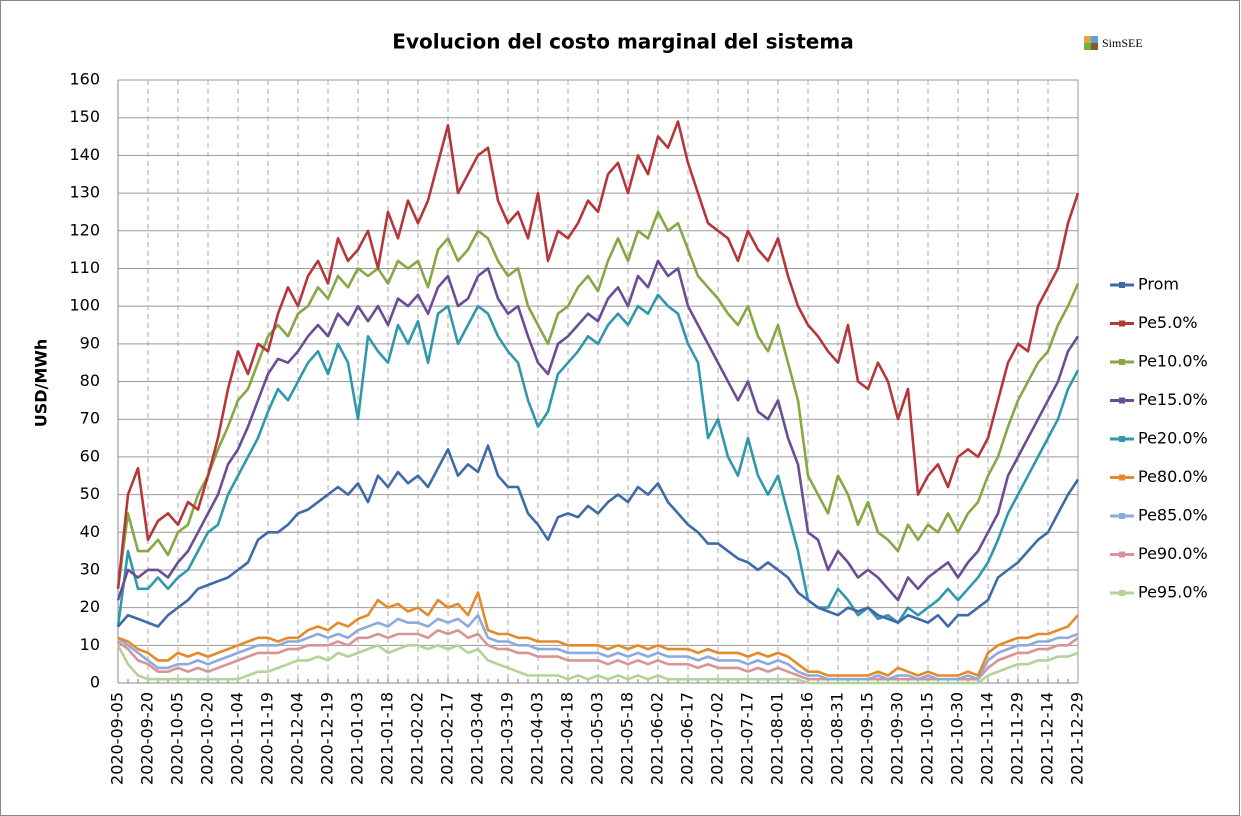  What do you see at coordinates (417, 738) in the screenshot?
I see `x-tick-label: 2021-02-02` at bounding box center [417, 738].